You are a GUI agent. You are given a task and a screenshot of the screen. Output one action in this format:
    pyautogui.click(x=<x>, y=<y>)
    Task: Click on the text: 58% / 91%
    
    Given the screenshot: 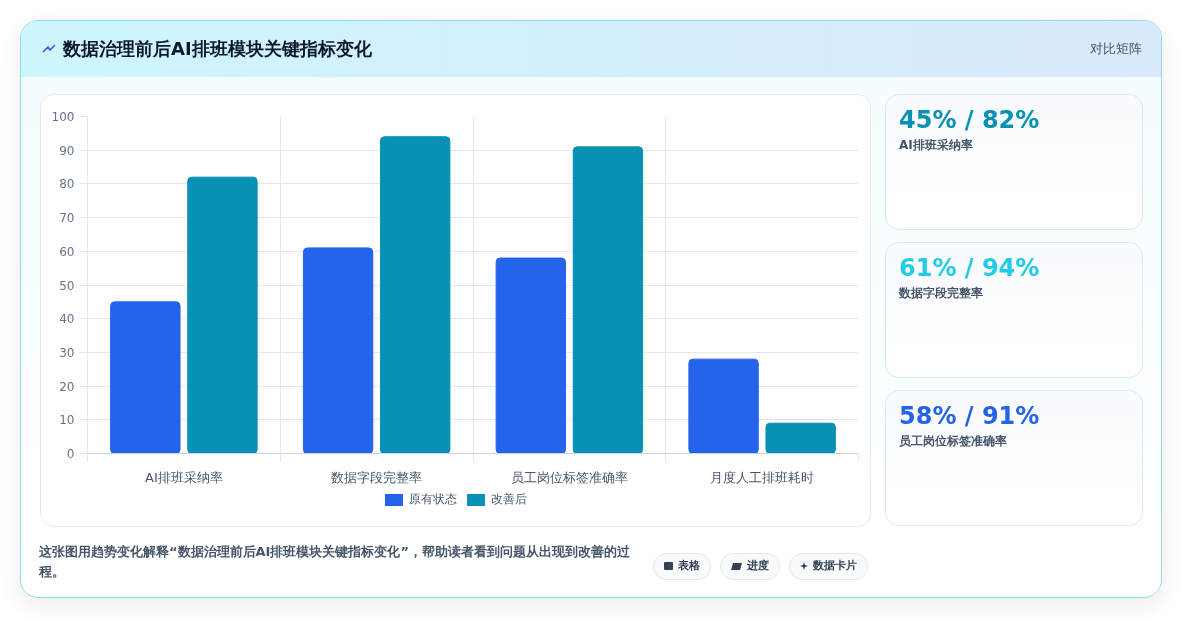 What is the action you would take?
    pyautogui.click(x=970, y=416)
    